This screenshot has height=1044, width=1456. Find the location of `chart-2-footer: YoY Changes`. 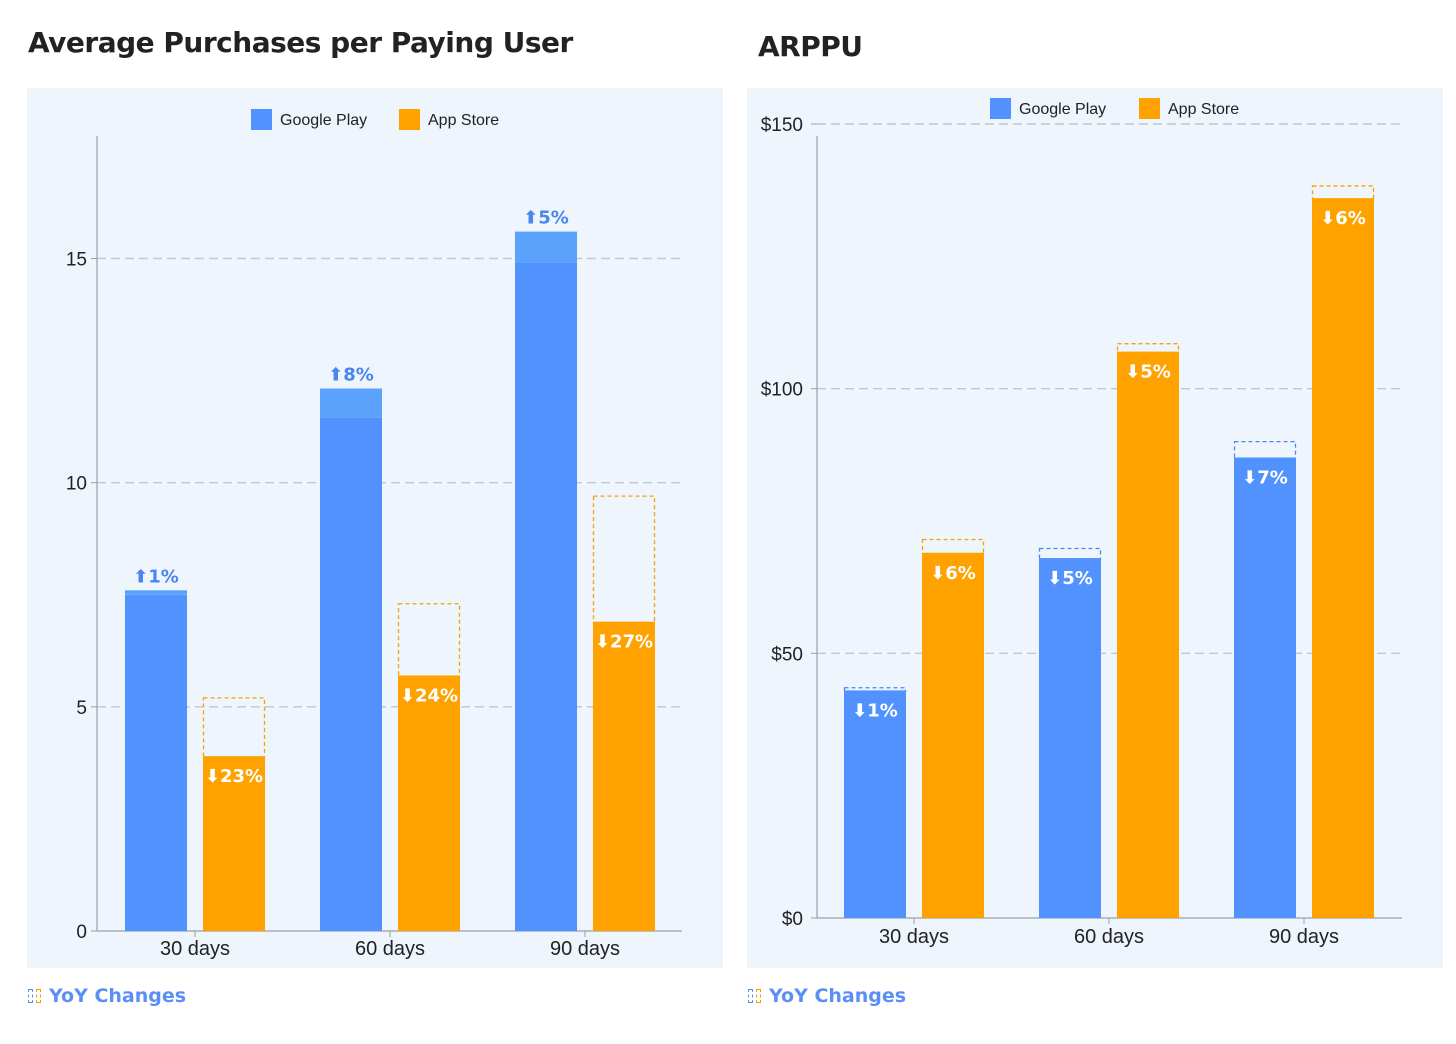

chart-2-footer: YoY Changes is located at coordinates (826, 996).